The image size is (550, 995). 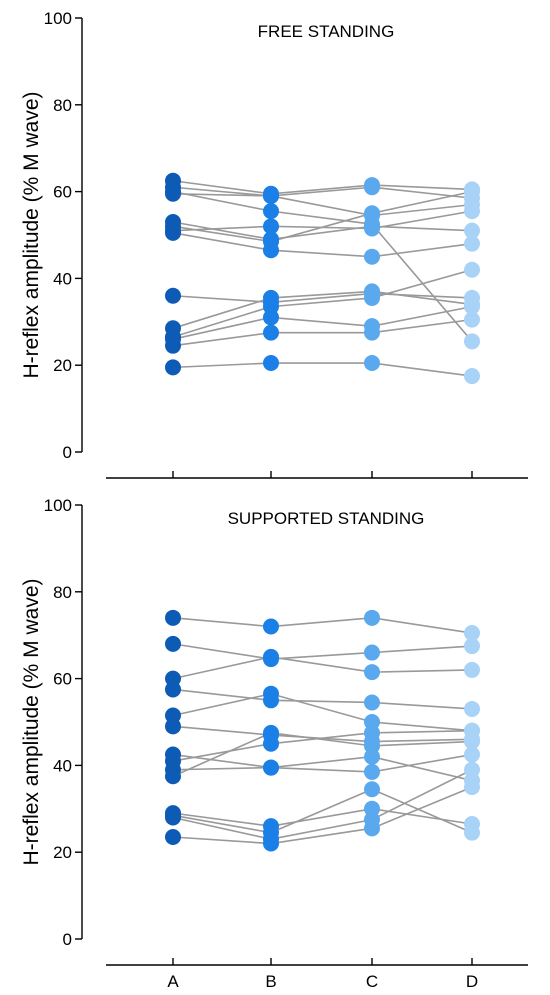 I want to click on x-tick-label: D, so click(x=472, y=981).